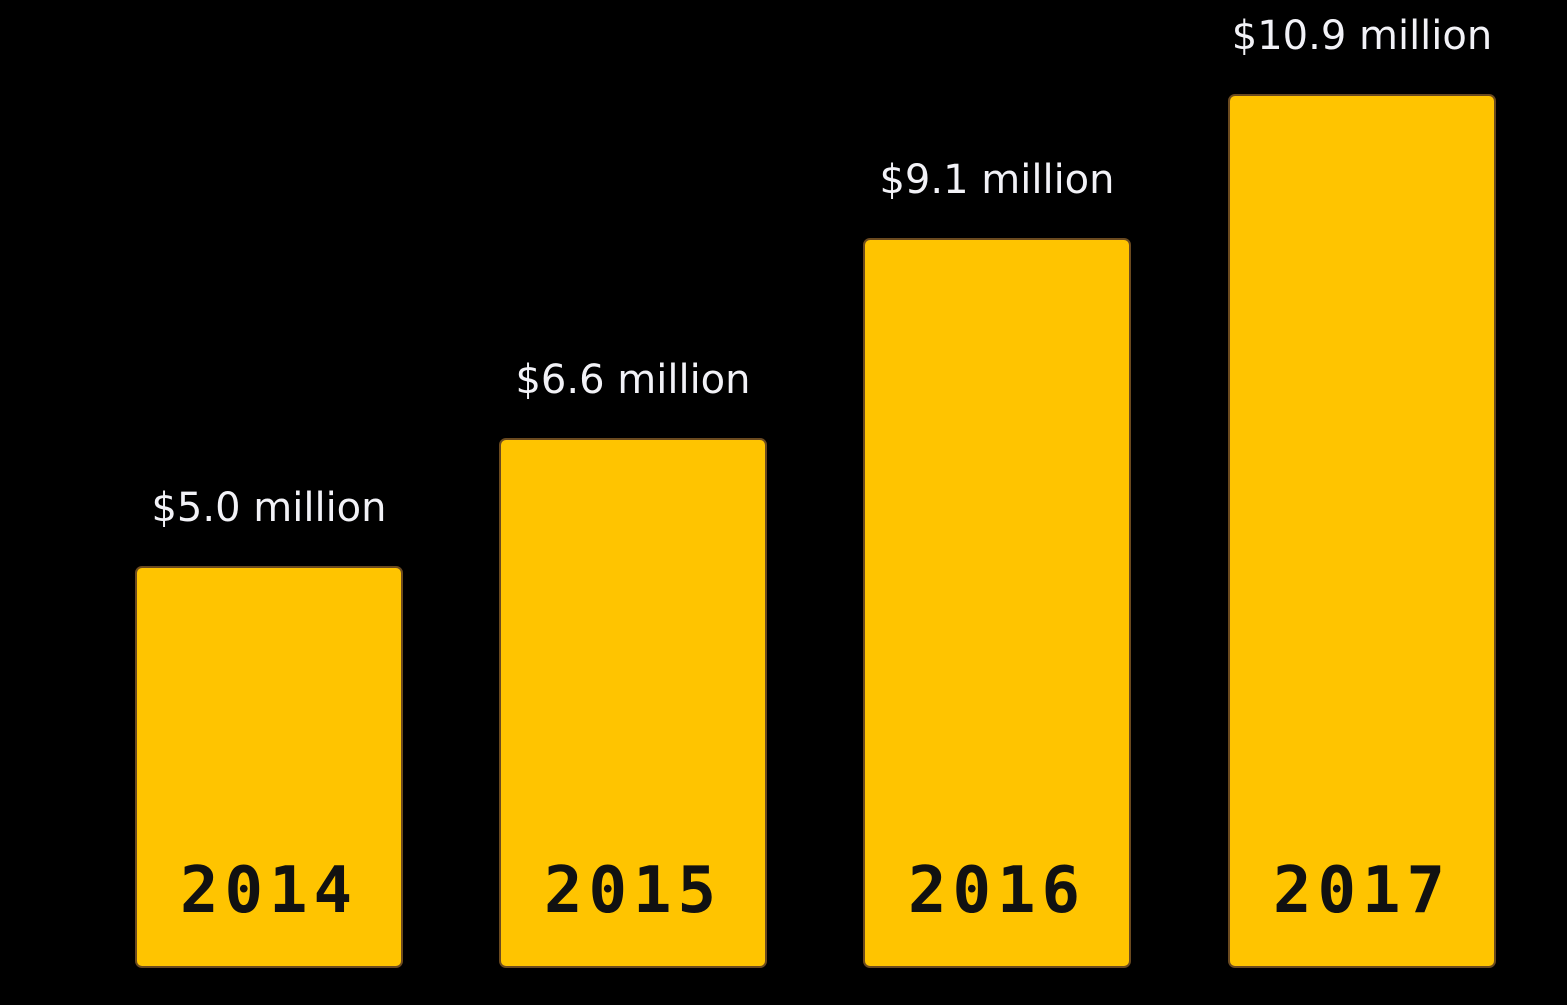  I want to click on category-label-2014: 2014, so click(269, 891).